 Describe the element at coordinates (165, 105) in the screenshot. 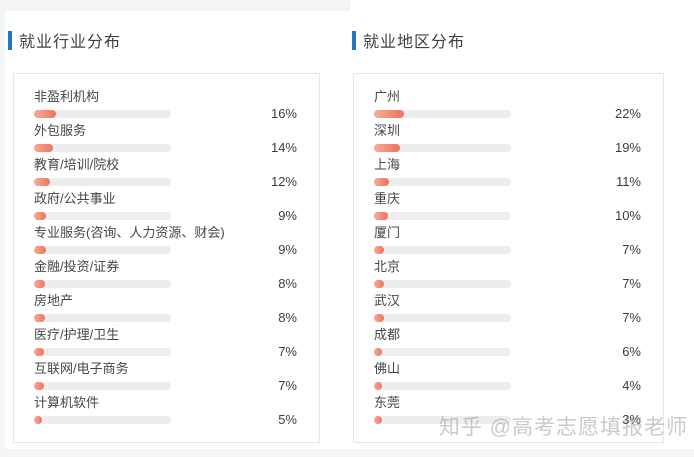

I see `chart-row: 非盈利机构 16%` at that location.